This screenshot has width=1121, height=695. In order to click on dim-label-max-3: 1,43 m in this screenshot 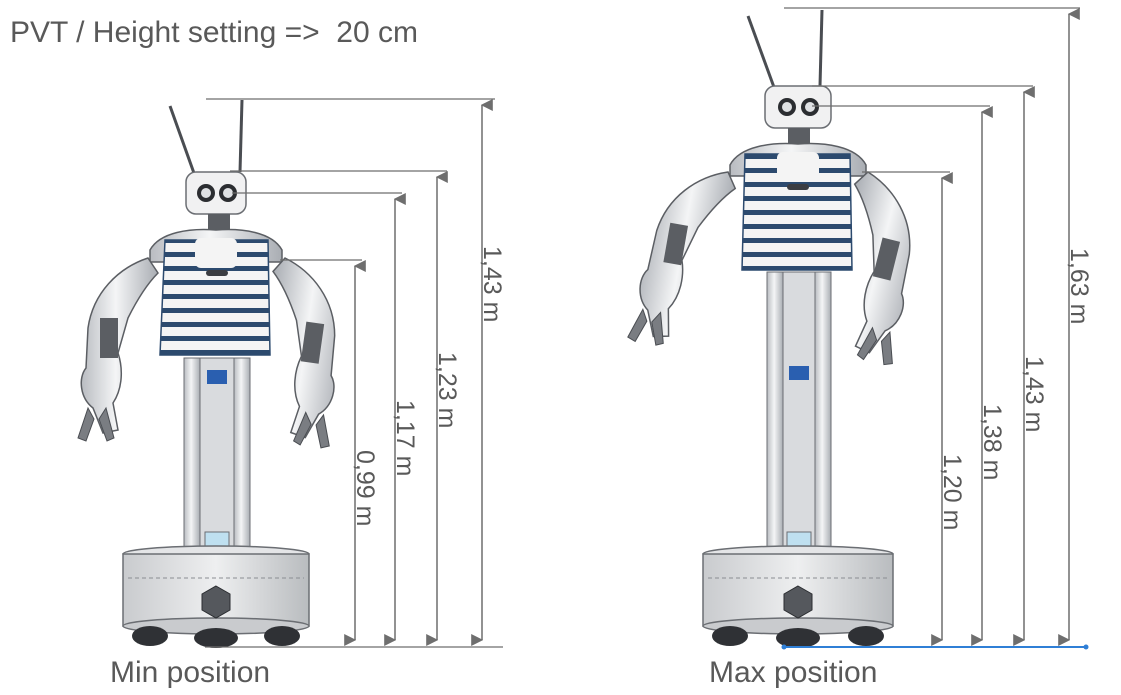, I will do `click(1034, 394)`.